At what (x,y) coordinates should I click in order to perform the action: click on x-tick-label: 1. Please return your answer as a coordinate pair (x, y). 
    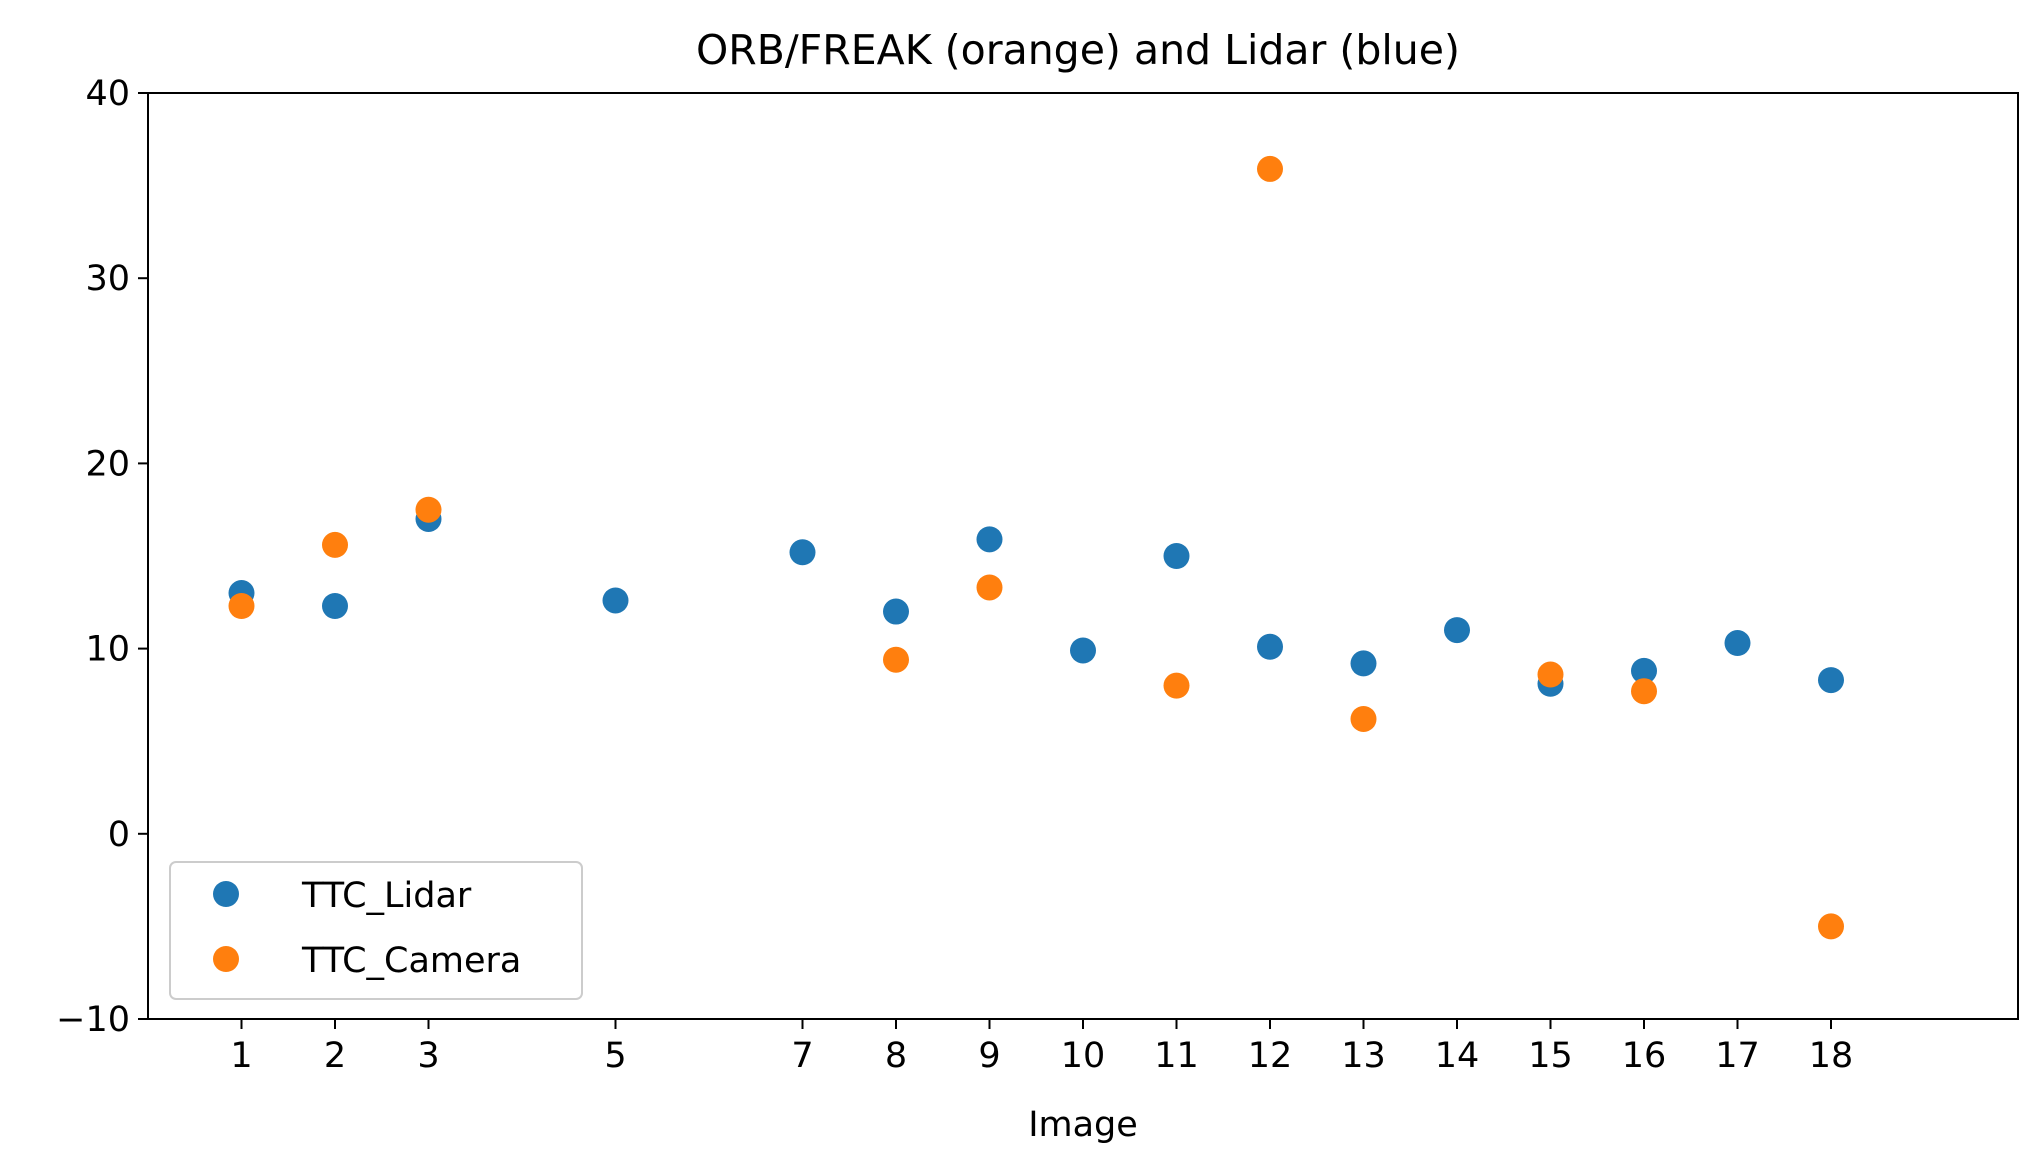
    Looking at the image, I should click on (241, 1056).